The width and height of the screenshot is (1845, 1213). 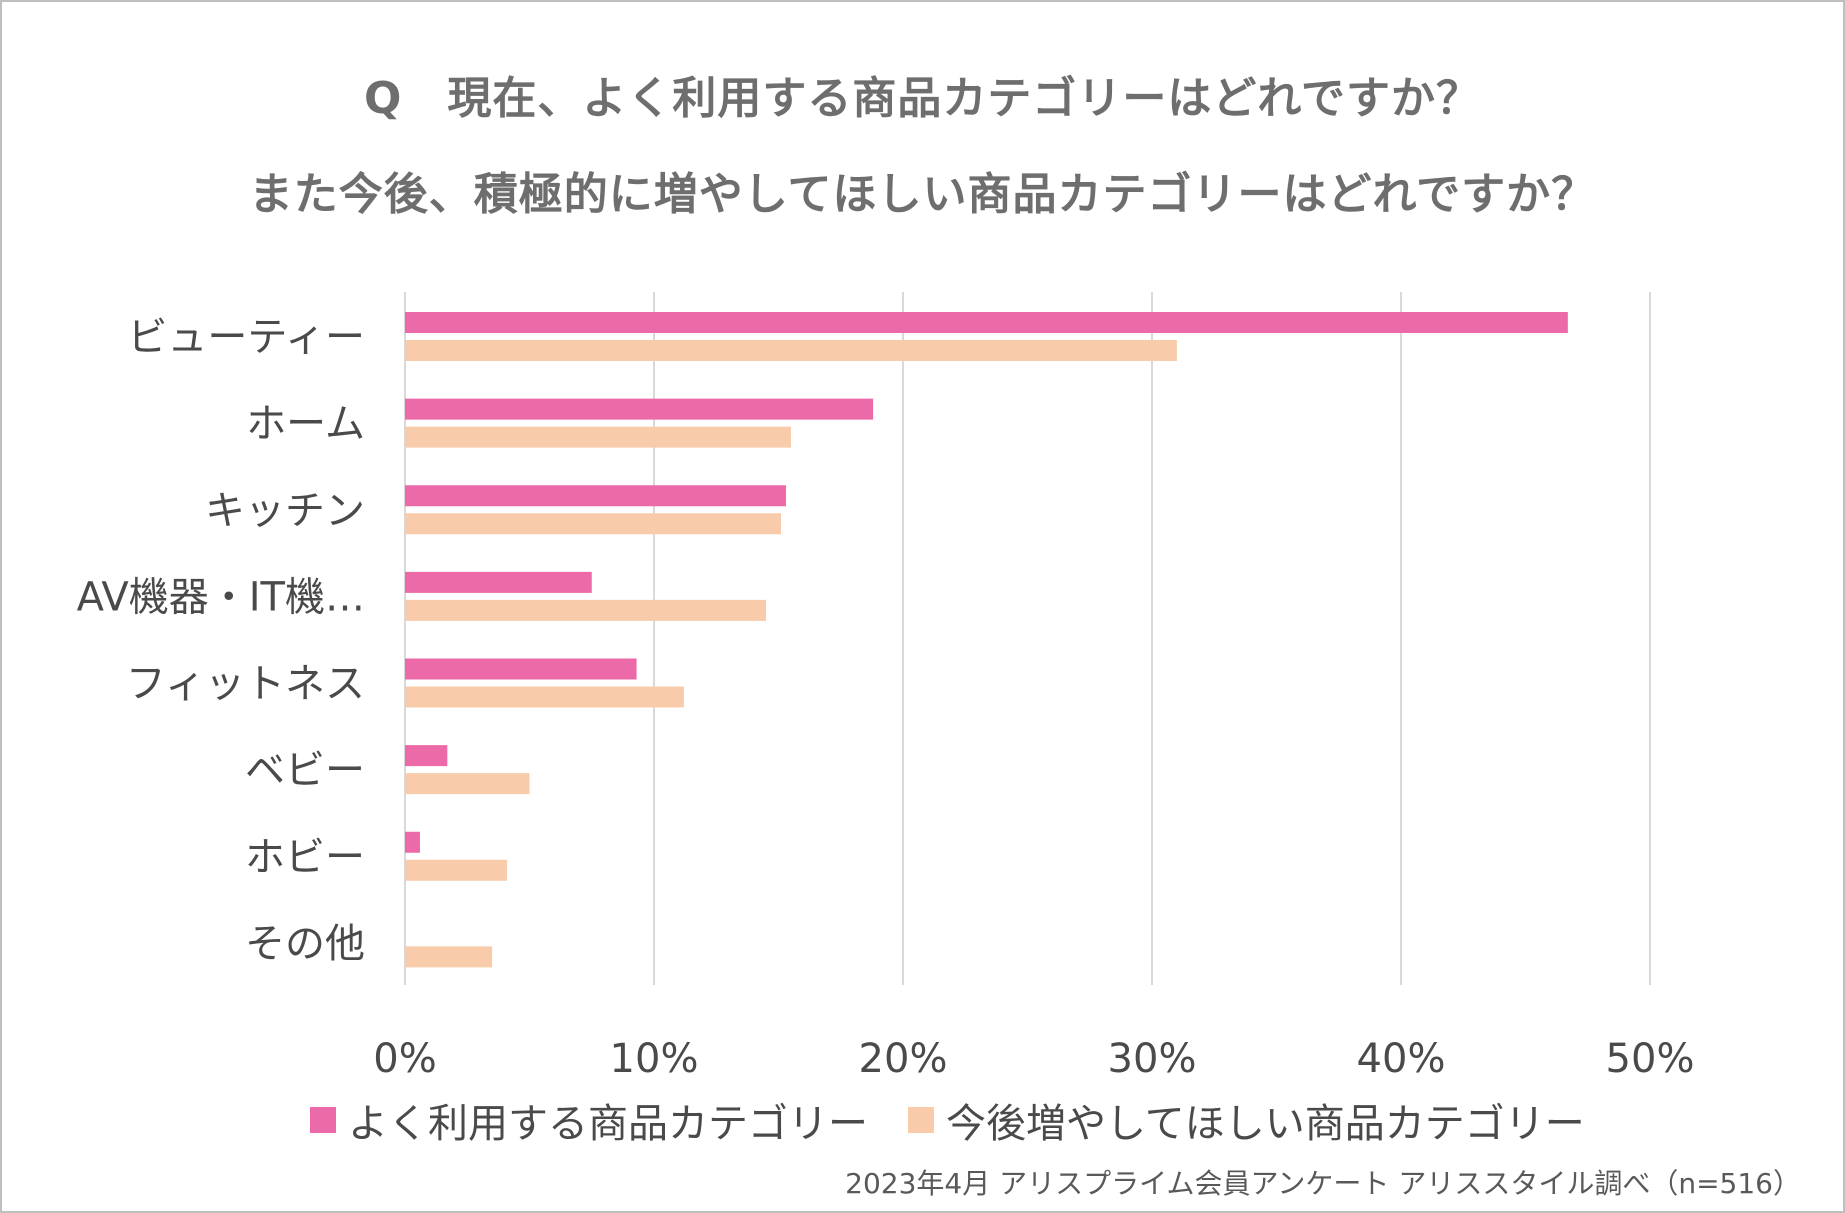 I want to click on chart-legend: よく利用する商品カテゴリー 今後増やしてほしい商品カテゴリー, so click(x=947, y=1120).